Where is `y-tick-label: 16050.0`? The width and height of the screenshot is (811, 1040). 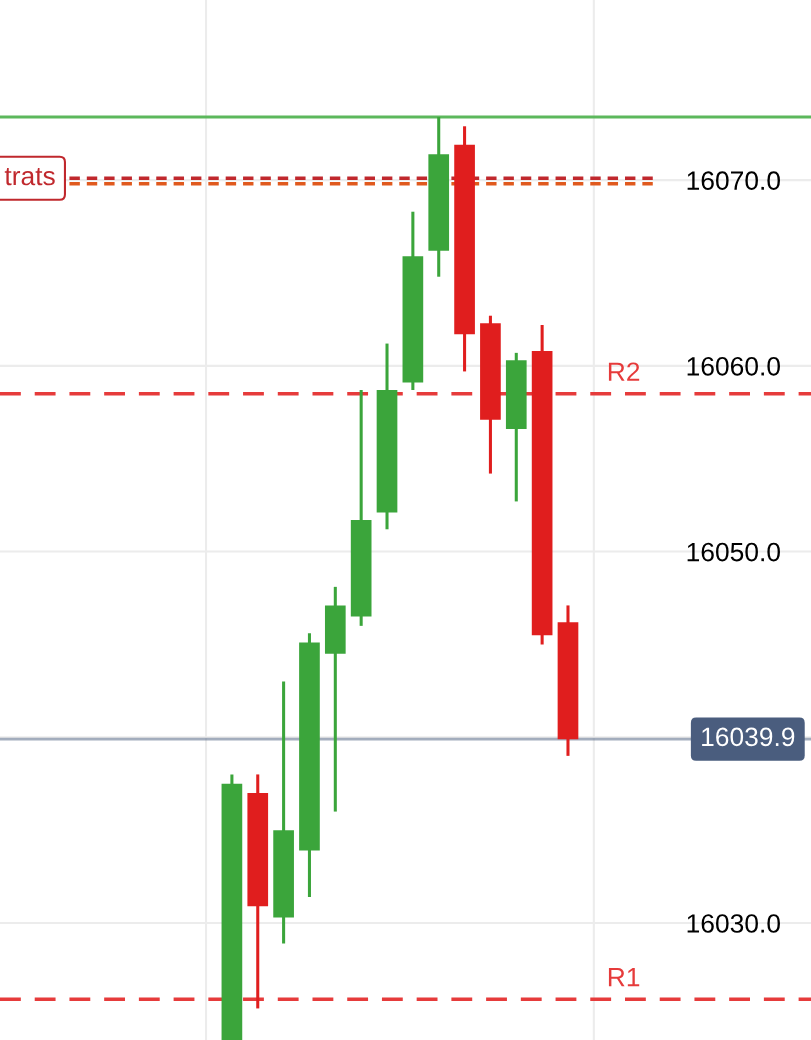
y-tick-label: 16050.0 is located at coordinates (733, 552).